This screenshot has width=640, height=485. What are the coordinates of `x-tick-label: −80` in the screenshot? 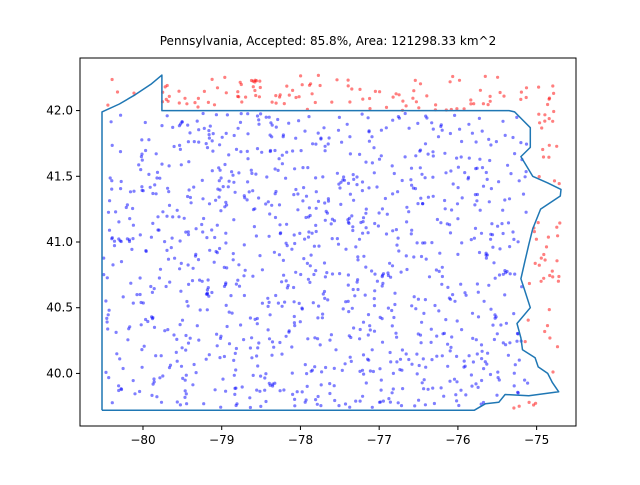 It's located at (142, 440).